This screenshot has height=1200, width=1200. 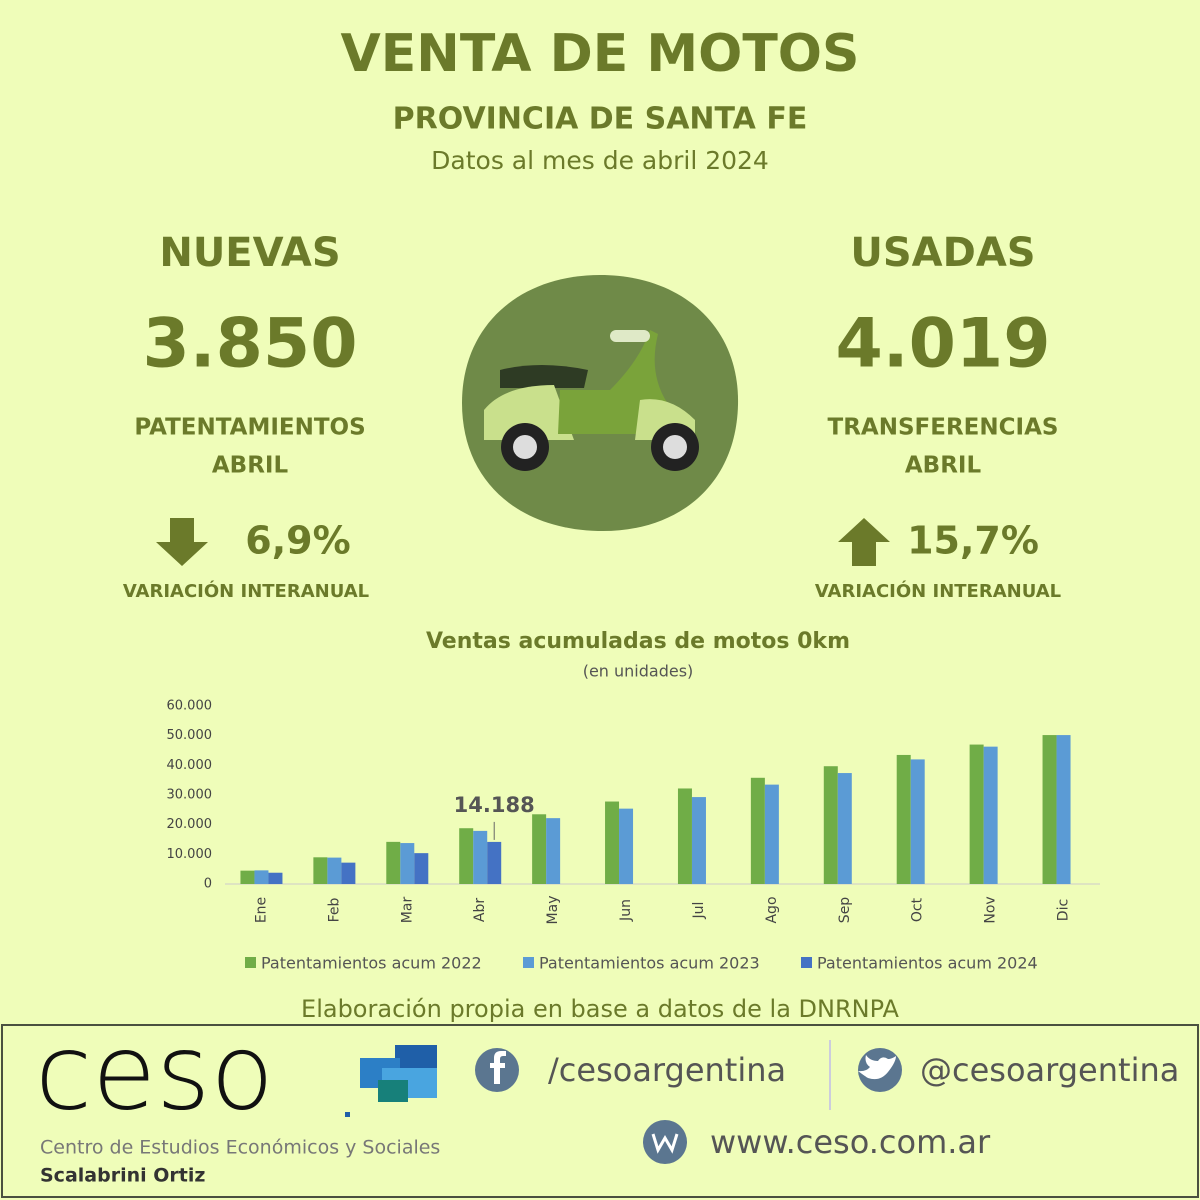 I want to click on y-tick-label: 0, so click(x=208, y=884).